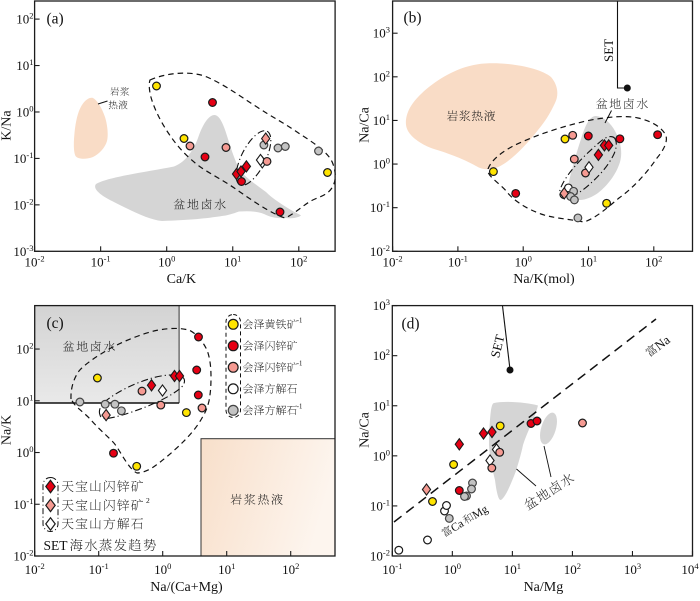 This screenshot has height=601, width=700. What do you see at coordinates (182, 279) in the screenshot?
I see `svg-text: Ca/K` at bounding box center [182, 279].